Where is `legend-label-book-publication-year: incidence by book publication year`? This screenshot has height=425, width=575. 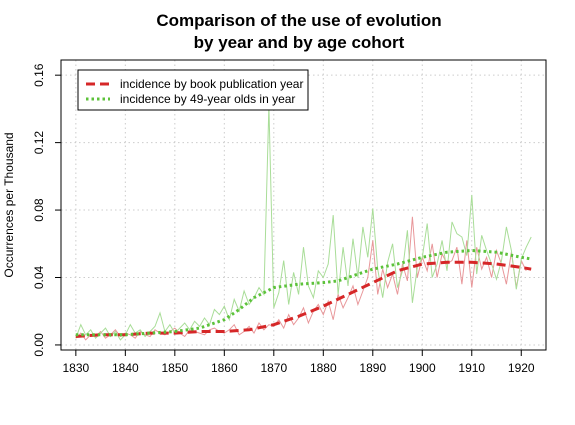
legend-label-book-publication-year: incidence by book publication year is located at coordinates (211, 84).